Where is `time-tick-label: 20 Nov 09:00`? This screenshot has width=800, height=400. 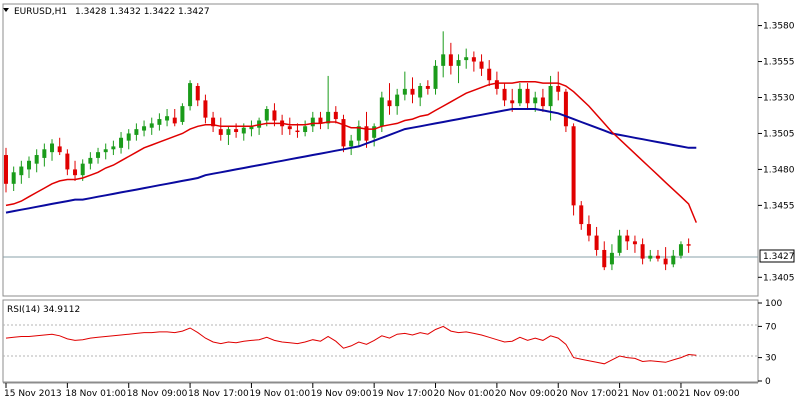 time-tick-label: 20 Nov 09:00 is located at coordinates (525, 394).